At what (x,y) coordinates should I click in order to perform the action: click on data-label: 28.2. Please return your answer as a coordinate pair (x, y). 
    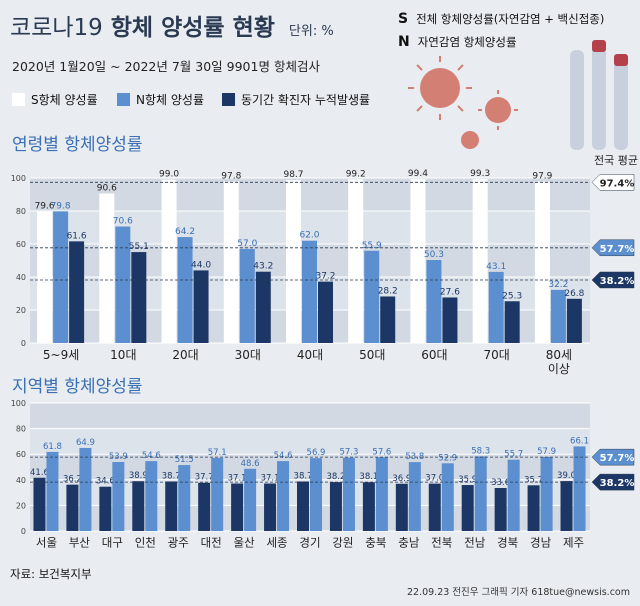
    Looking at the image, I should click on (388, 291).